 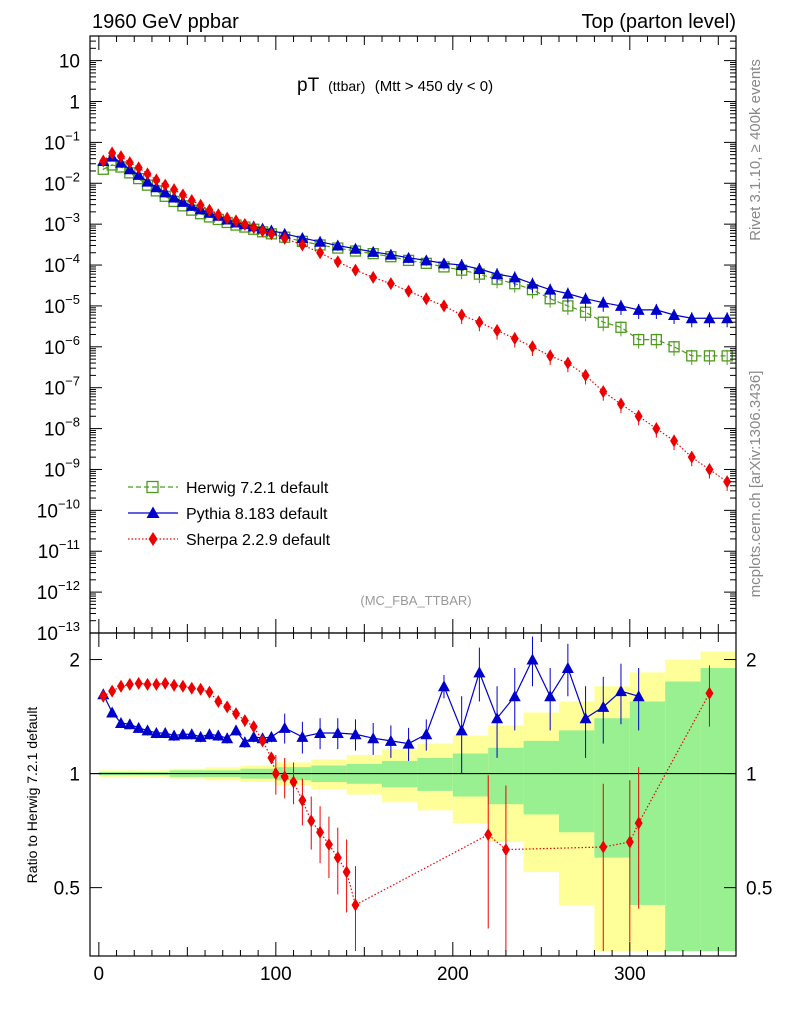 I want to click on ratio-xtick-label: 0, so click(x=99, y=974).